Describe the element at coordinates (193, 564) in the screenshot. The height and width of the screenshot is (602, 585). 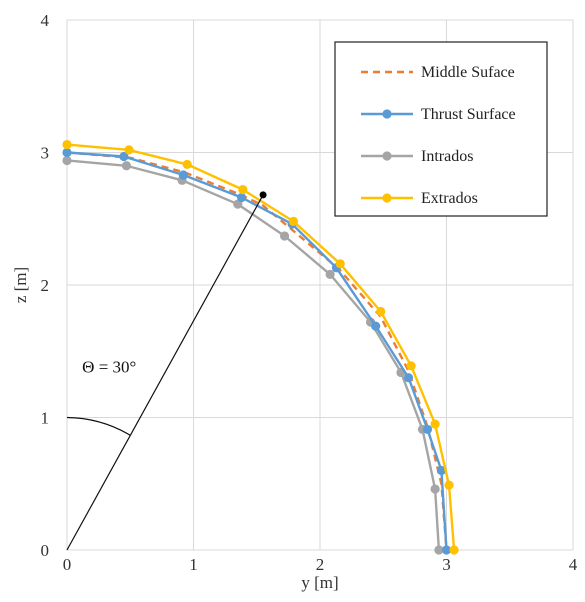
I see `x-tick-label: 1` at that location.